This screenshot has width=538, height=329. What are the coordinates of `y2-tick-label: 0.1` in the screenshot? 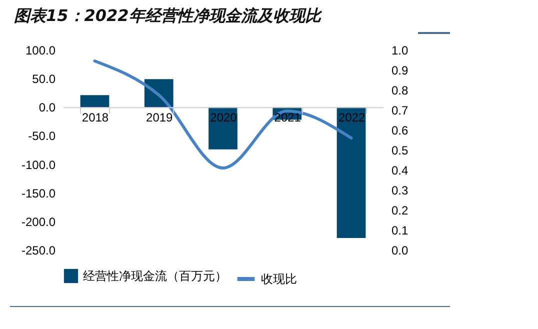 It's located at (400, 231).